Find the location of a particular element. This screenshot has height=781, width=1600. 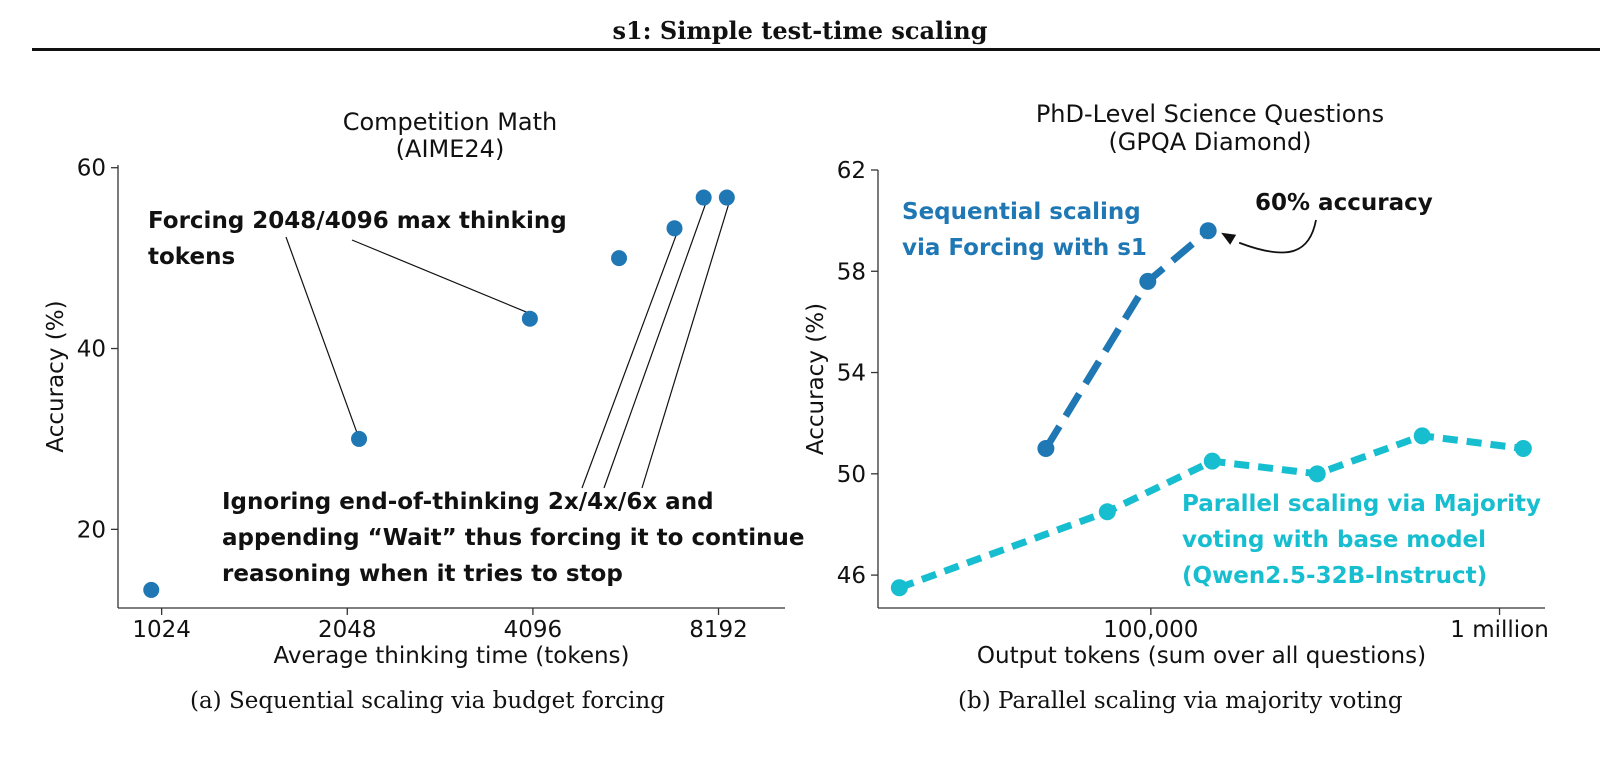

chart-b-x-tick-label: 100,000 is located at coordinates (1150, 630).